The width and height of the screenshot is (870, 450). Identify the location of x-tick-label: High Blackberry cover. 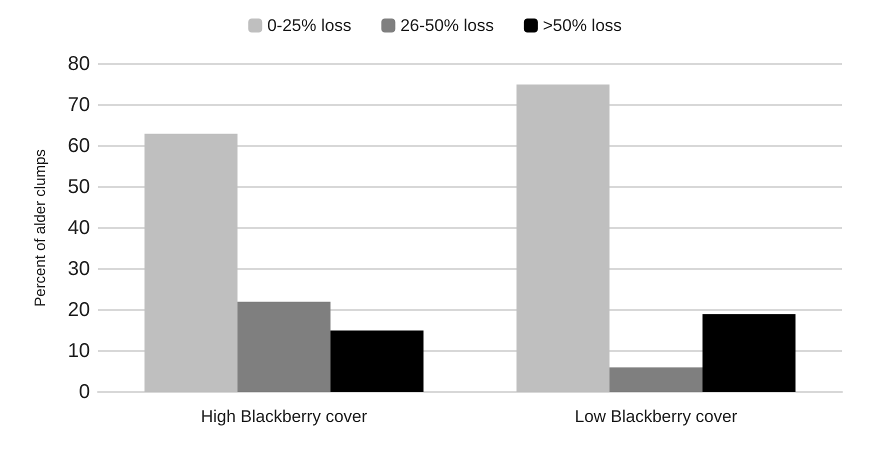
(284, 416).